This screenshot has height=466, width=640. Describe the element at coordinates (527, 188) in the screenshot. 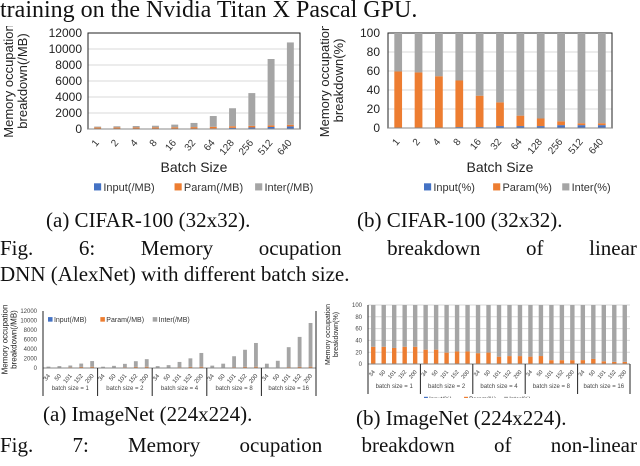

I see `legend-label: Param(%)` at that location.